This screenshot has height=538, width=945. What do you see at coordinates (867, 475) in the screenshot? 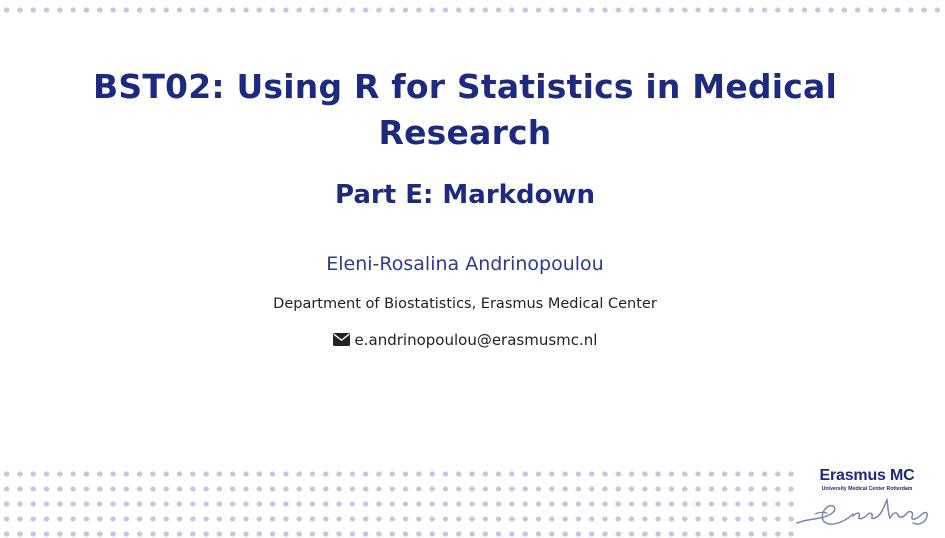
I see `logo-name: Erasmus MC` at bounding box center [867, 475].